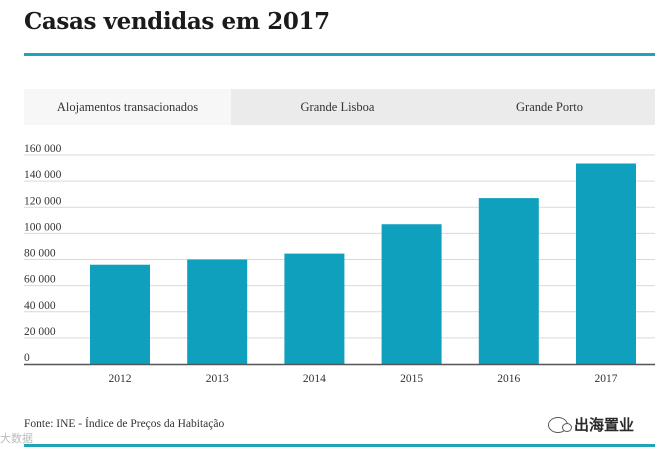 This screenshot has width=659, height=454. I want to click on y-tick-label: 60 000, so click(40, 280).